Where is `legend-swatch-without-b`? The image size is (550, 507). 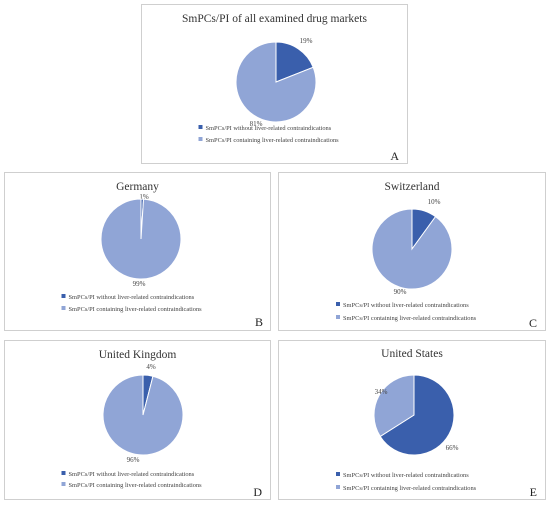 legend-swatch-without-b is located at coordinates (63, 296).